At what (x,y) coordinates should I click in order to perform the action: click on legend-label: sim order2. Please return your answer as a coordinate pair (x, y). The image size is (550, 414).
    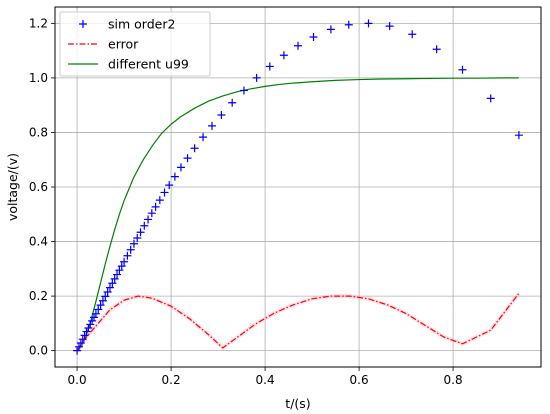
    Looking at the image, I should click on (141, 24).